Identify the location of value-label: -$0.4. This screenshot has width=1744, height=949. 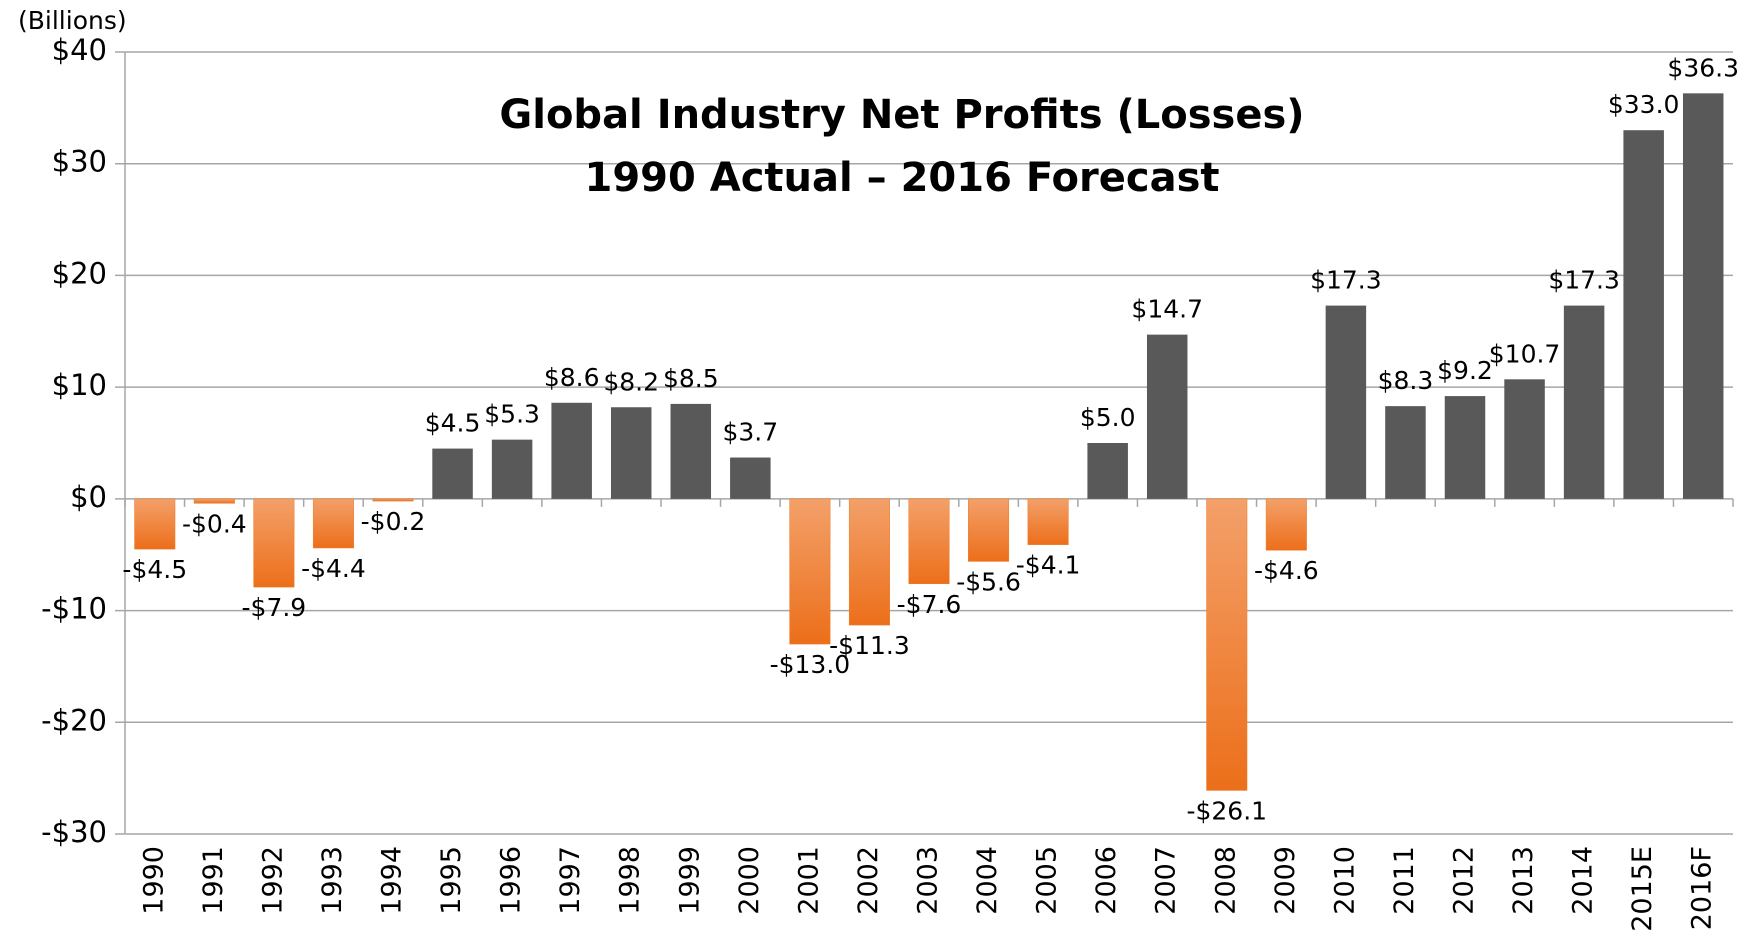
(214, 523).